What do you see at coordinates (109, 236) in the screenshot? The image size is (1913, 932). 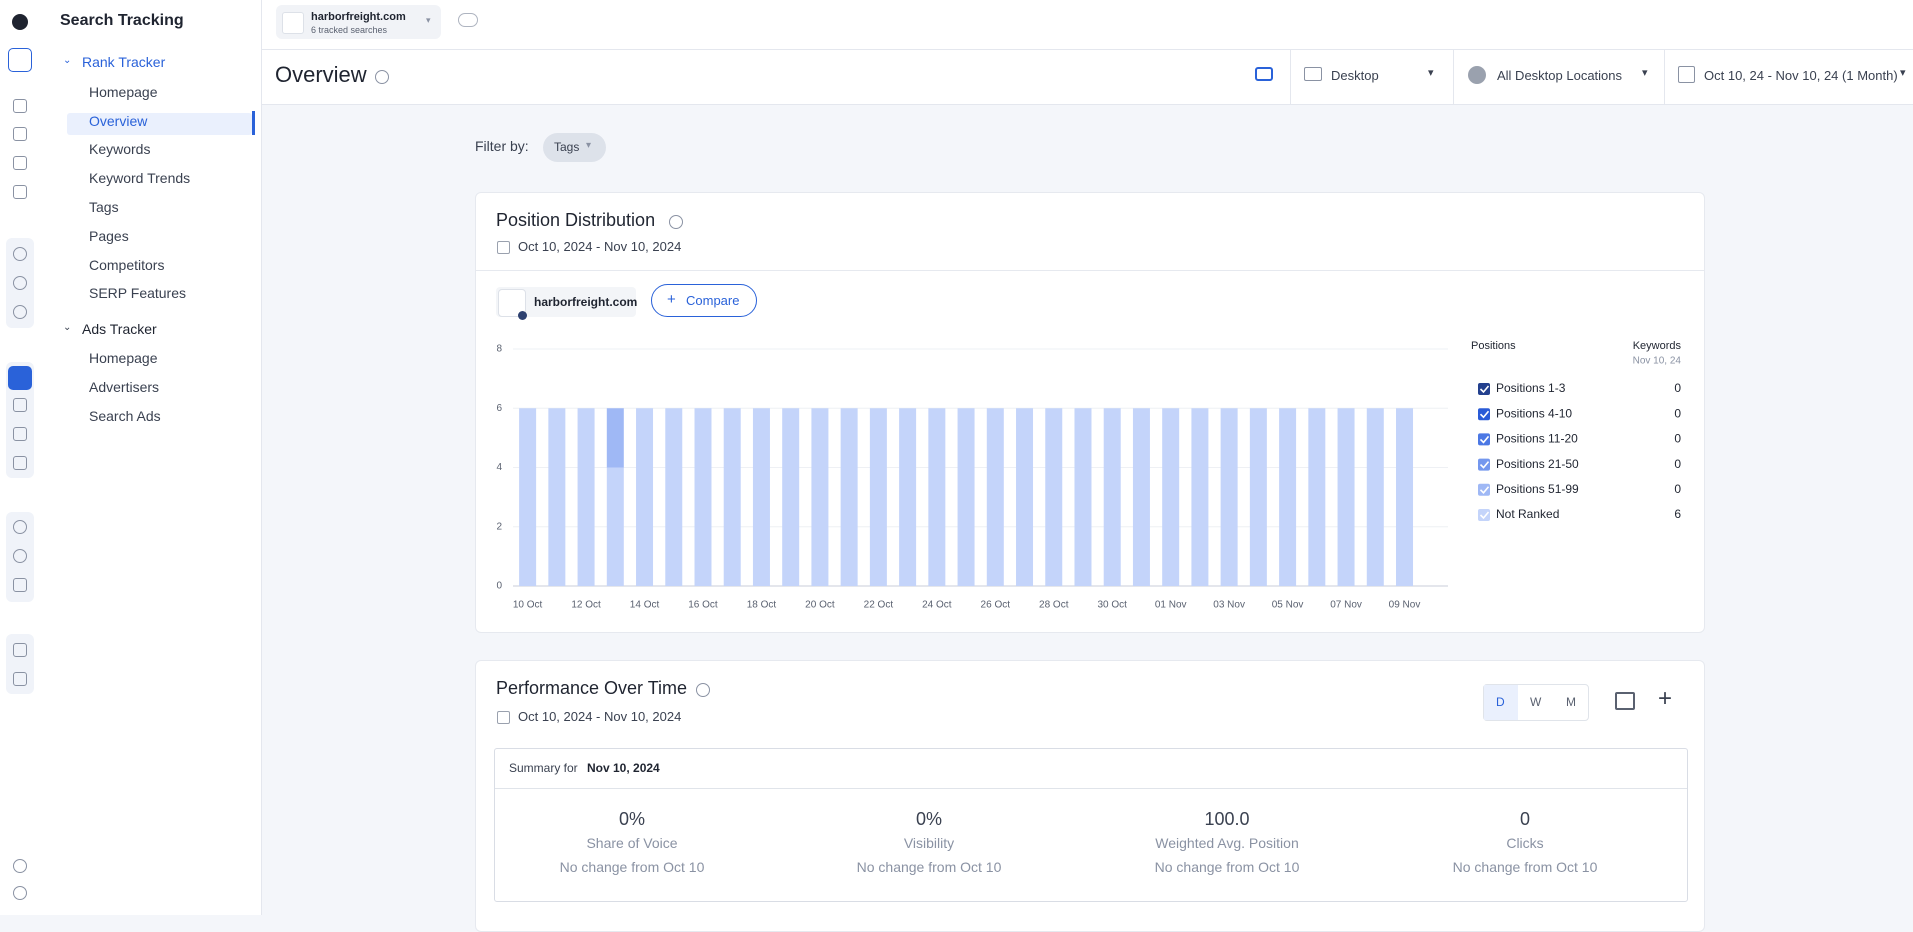 I see `nav-item: Pages` at bounding box center [109, 236].